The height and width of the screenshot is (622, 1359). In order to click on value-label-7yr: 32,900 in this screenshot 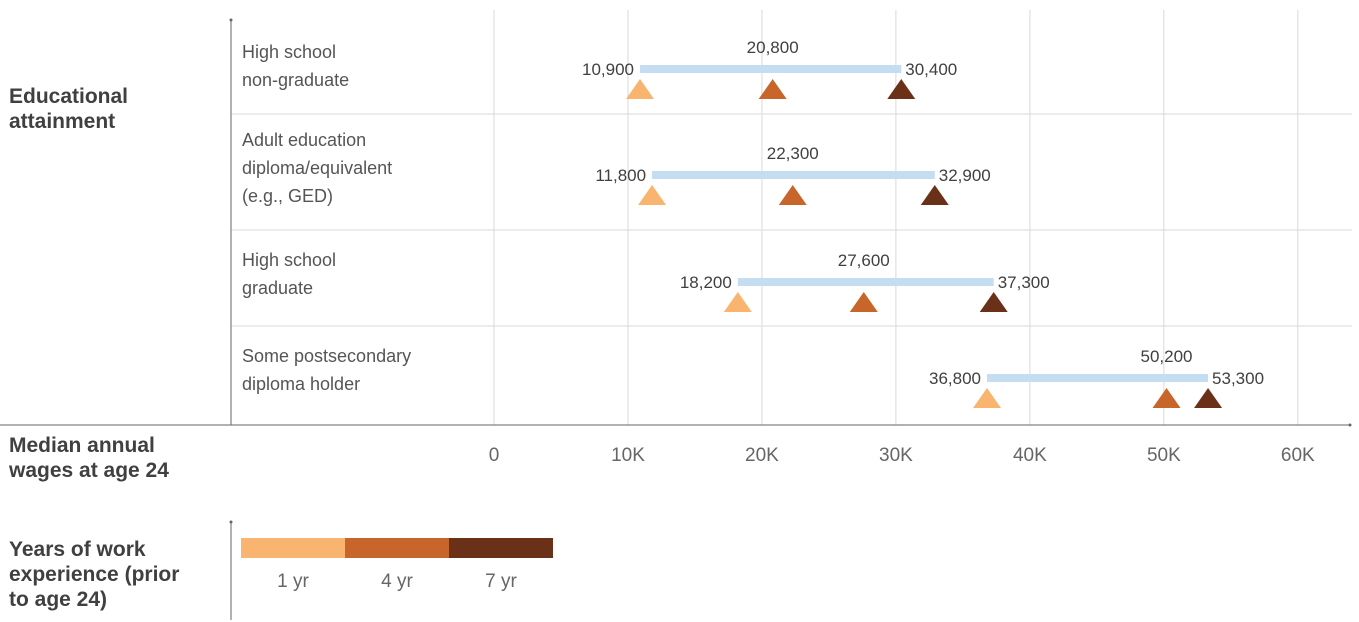, I will do `click(965, 175)`.